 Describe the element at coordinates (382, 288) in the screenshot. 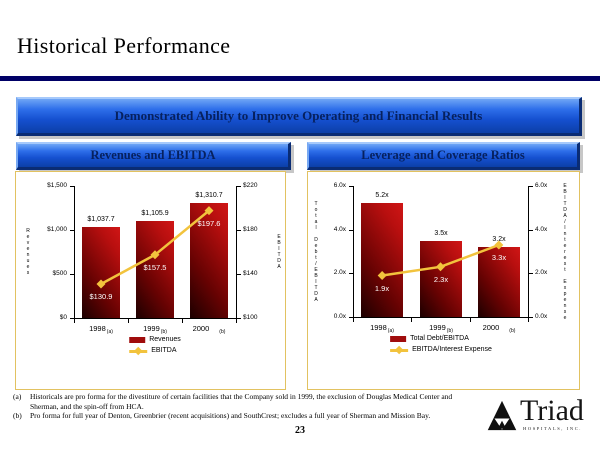

I see `line-value-label: 1.9x` at that location.